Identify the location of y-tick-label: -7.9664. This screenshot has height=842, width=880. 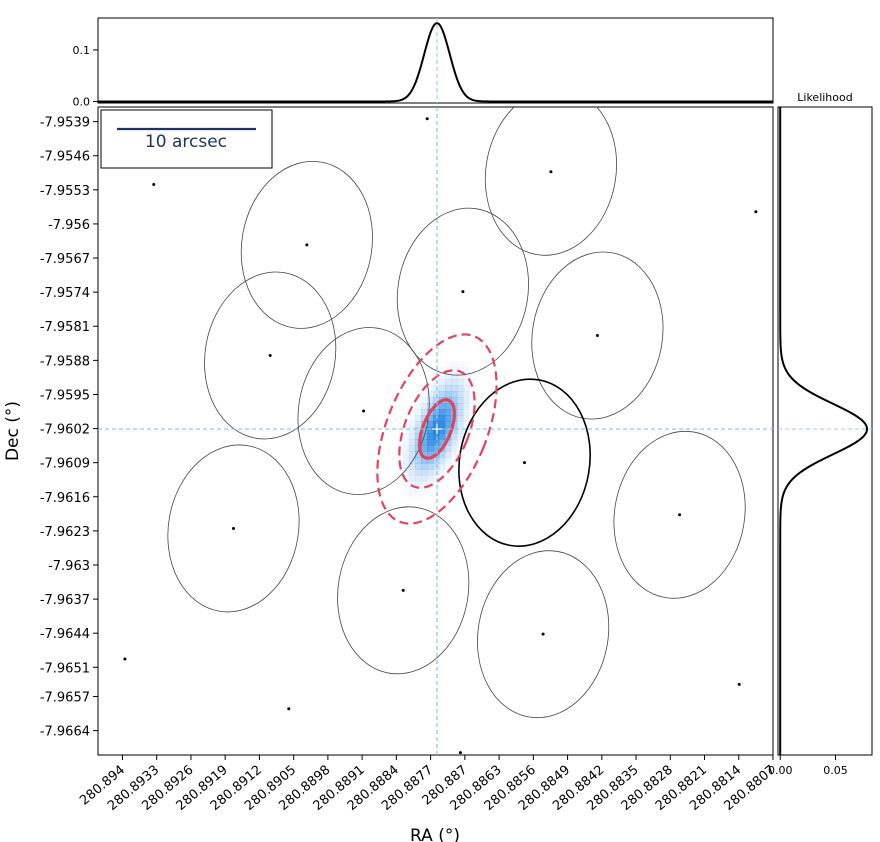
(65, 732).